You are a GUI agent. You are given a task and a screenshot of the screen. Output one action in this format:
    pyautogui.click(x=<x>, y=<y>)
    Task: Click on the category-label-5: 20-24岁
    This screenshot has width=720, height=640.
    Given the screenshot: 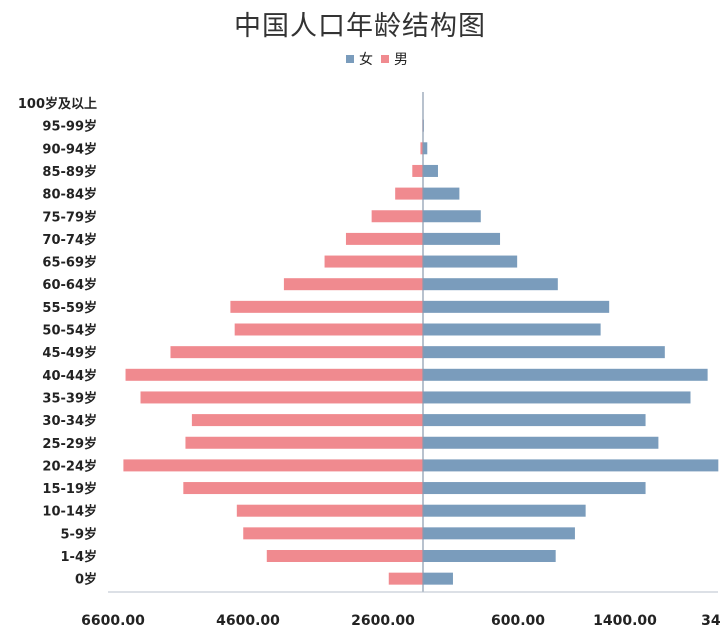 What is the action you would take?
    pyautogui.click(x=69, y=466)
    